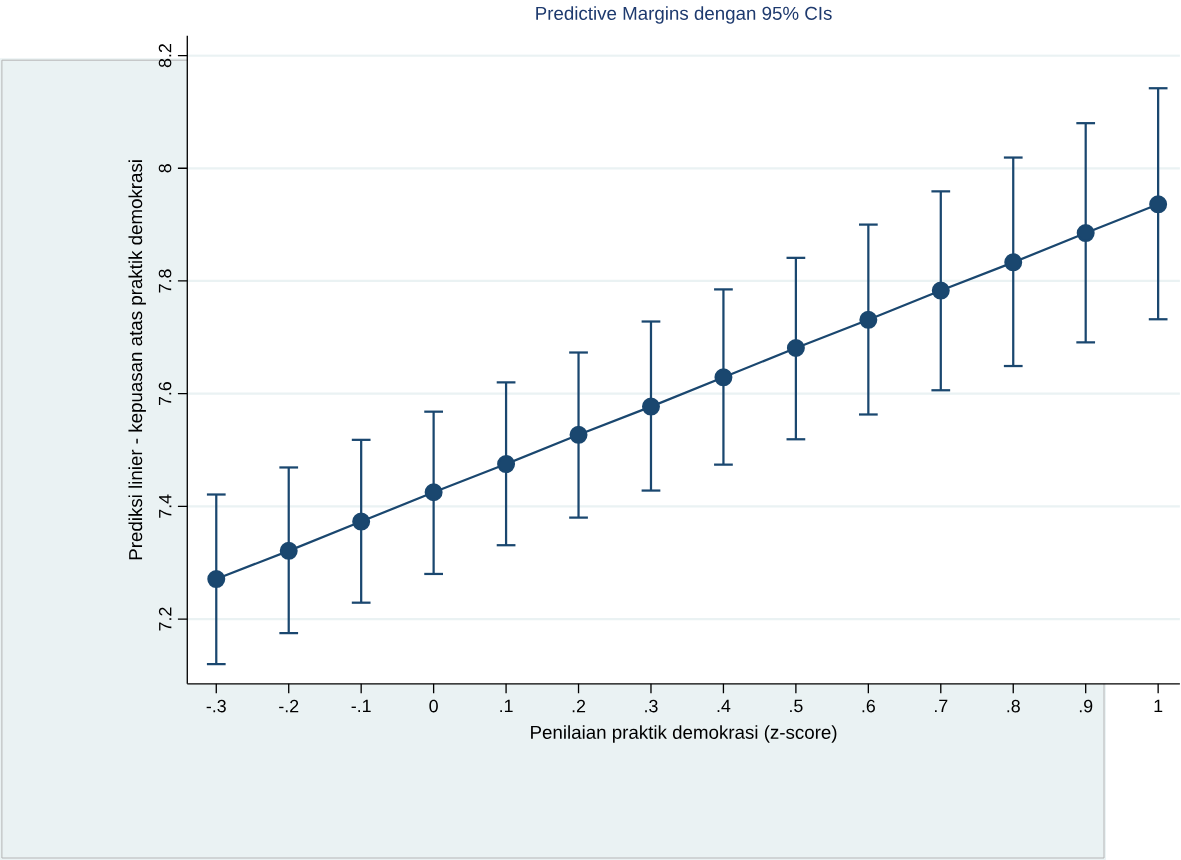 Image resolution: width=1181 pixels, height=860 pixels. Describe the element at coordinates (165, 506) in the screenshot. I see `y-tick-label: 7.4` at that location.